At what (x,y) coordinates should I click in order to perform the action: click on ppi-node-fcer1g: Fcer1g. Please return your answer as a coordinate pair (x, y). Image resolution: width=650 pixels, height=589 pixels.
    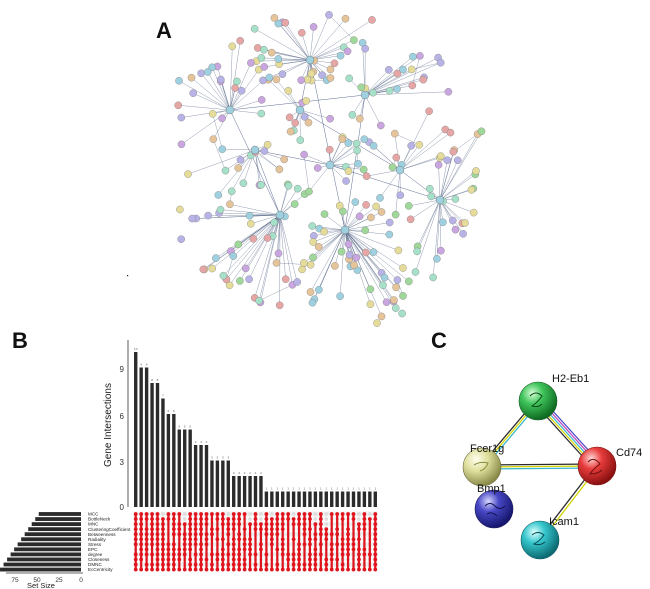
    Looking at the image, I should click on (483, 465).